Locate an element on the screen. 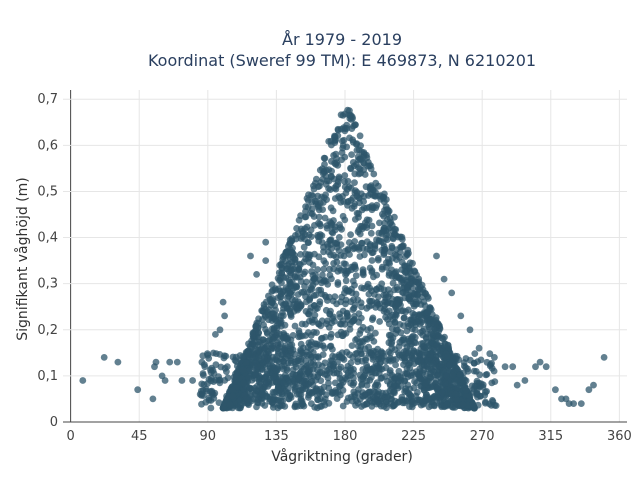 This screenshot has width=640, height=480. y-tick-label: 0,6 is located at coordinates (47, 145).